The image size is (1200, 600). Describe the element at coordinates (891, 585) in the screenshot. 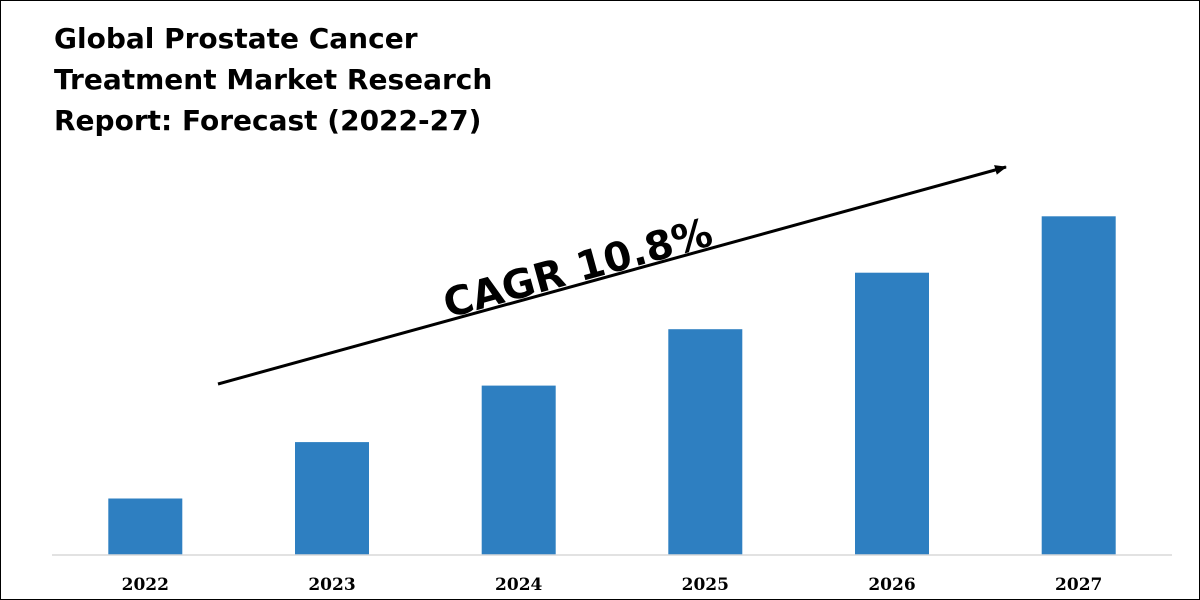

I see `x-tick-label-2026: 2026` at that location.